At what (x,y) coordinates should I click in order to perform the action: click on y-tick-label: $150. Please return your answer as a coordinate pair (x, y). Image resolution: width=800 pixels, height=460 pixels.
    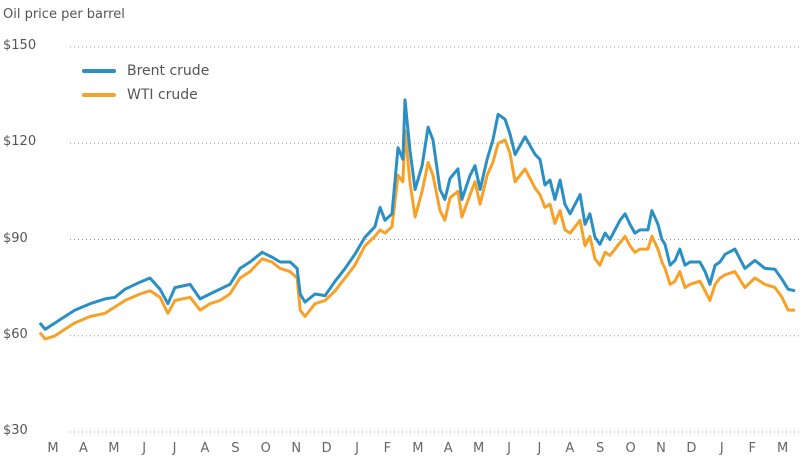
    Looking at the image, I should click on (20, 45).